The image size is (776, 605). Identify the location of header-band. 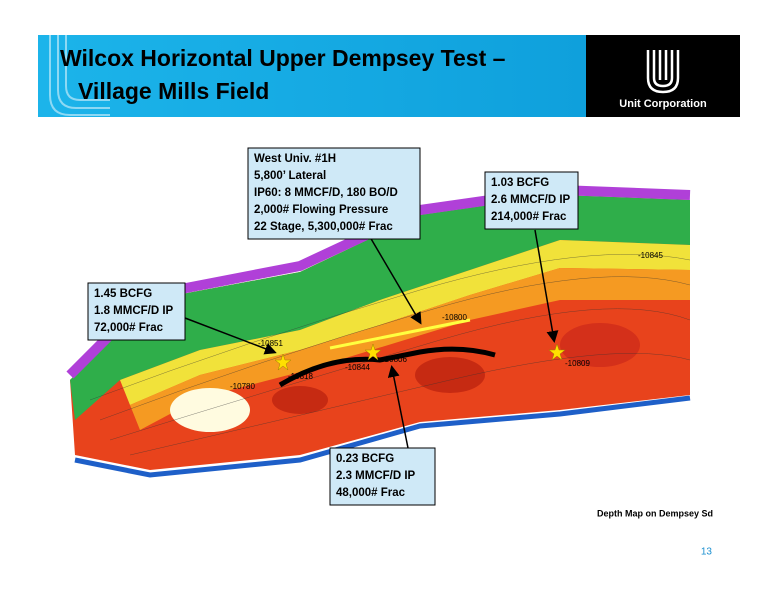
(312, 76).